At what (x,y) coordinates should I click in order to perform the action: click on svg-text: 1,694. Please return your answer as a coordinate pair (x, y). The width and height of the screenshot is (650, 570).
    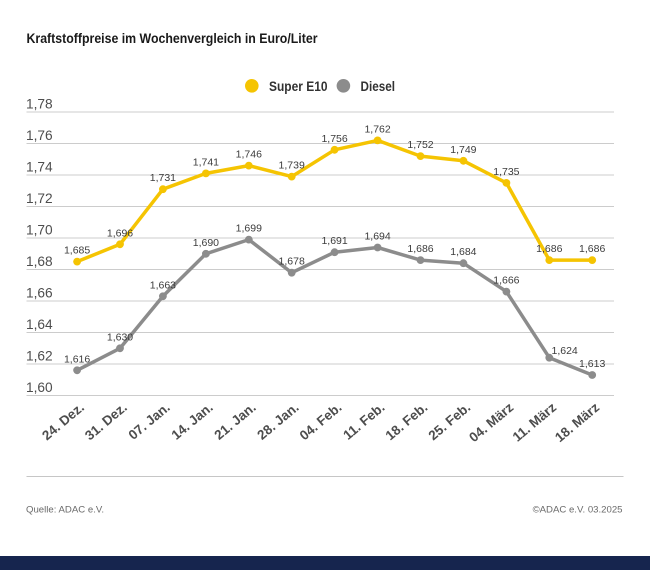
    Looking at the image, I should click on (377, 237).